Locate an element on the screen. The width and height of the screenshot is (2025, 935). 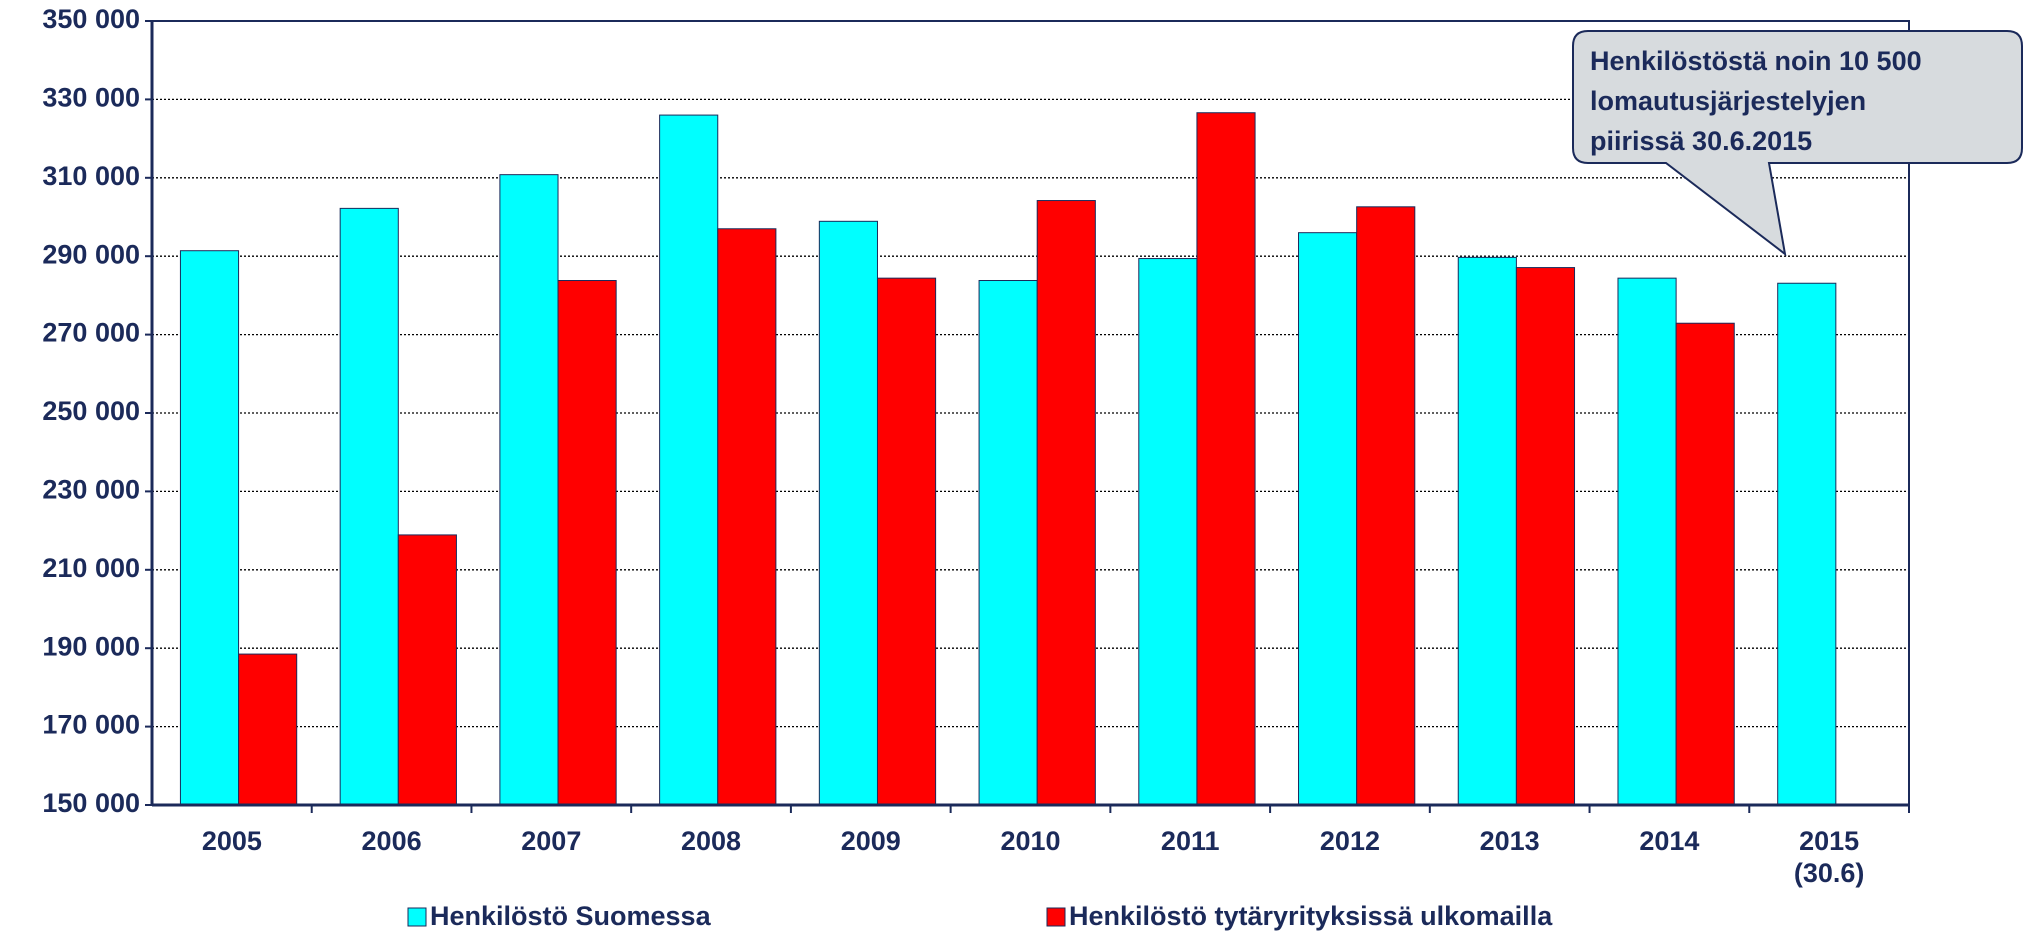
y-tick-label: 270 000 is located at coordinates (91, 333).